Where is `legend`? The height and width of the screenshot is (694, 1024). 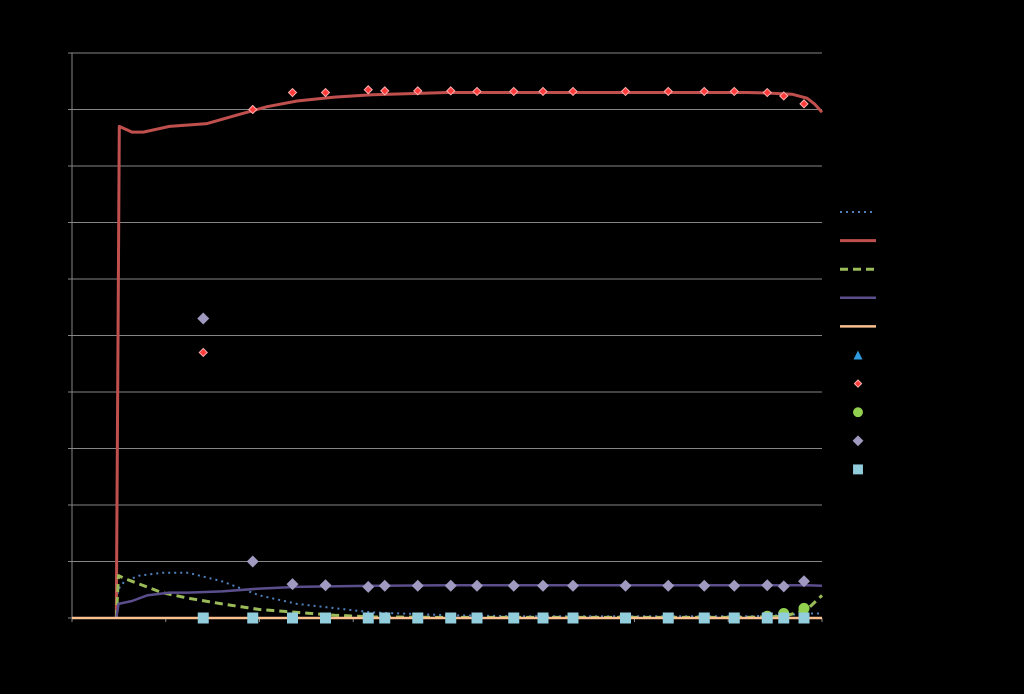 legend is located at coordinates (858, 343).